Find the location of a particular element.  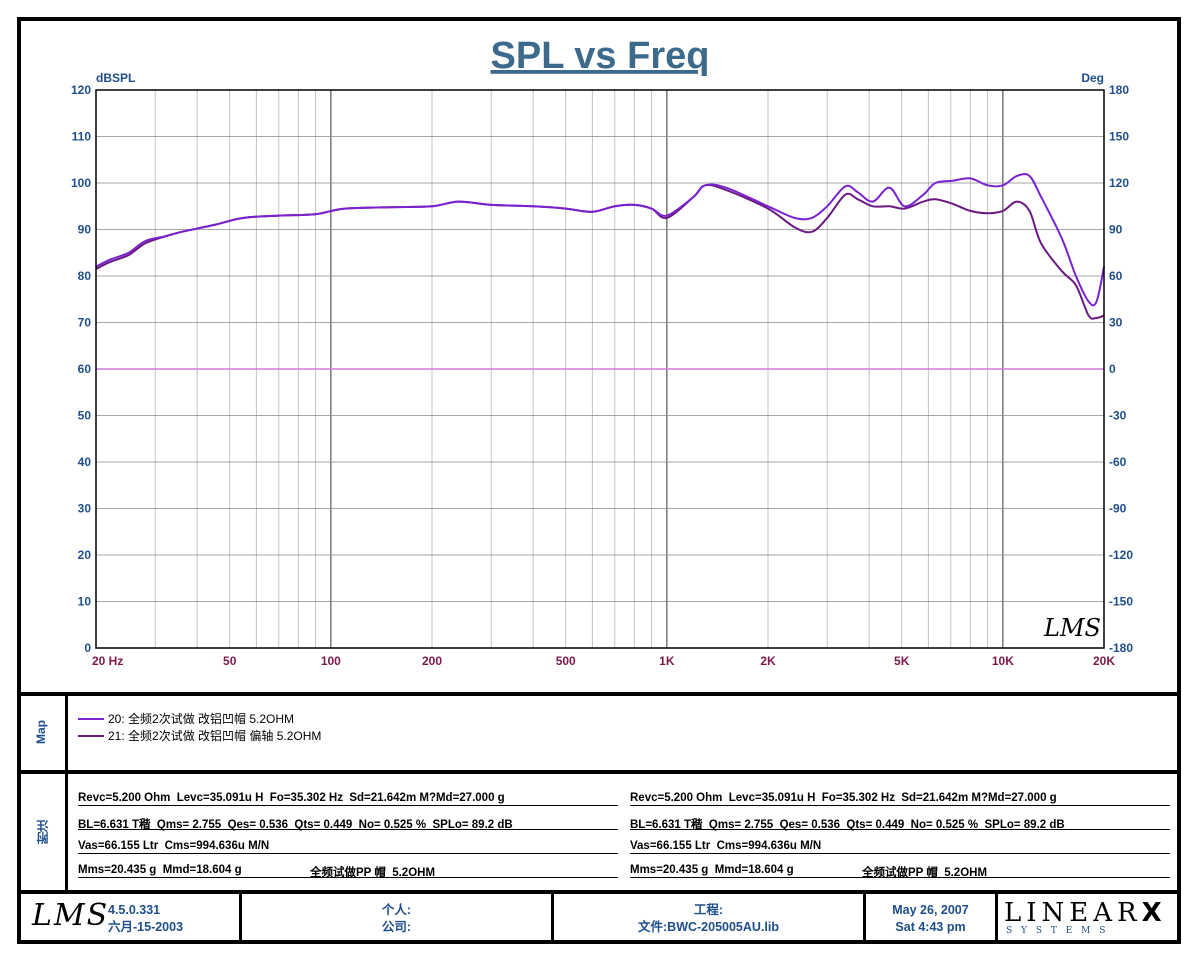

y-left-tick-label: 80 is located at coordinates (85, 276).